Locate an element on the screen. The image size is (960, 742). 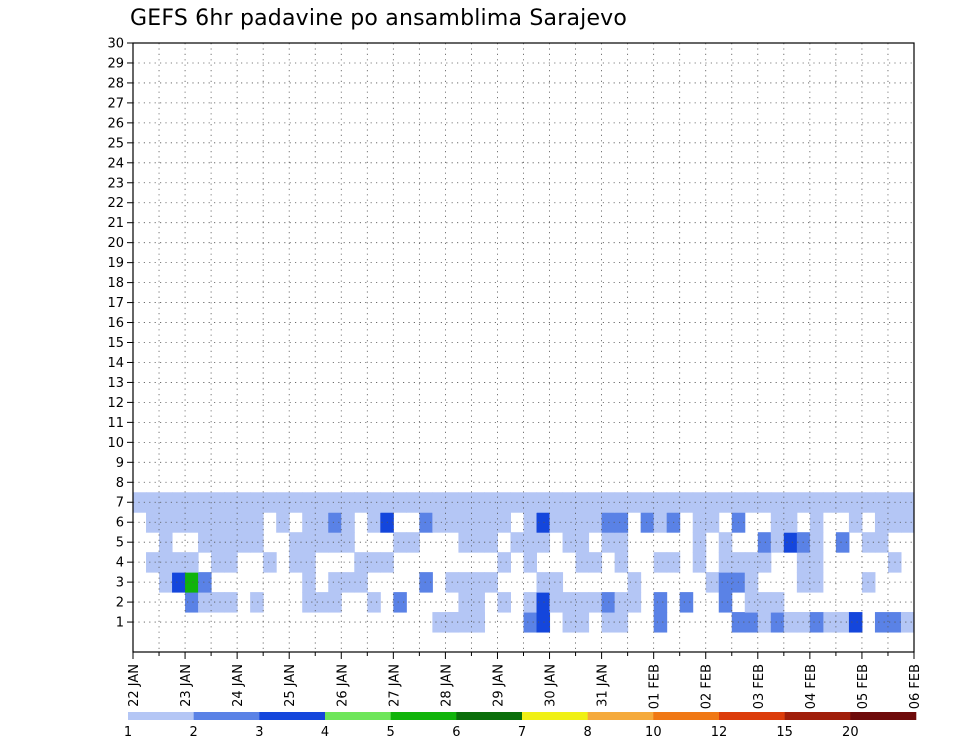
y-tick-label: 1 is located at coordinates (120, 623).